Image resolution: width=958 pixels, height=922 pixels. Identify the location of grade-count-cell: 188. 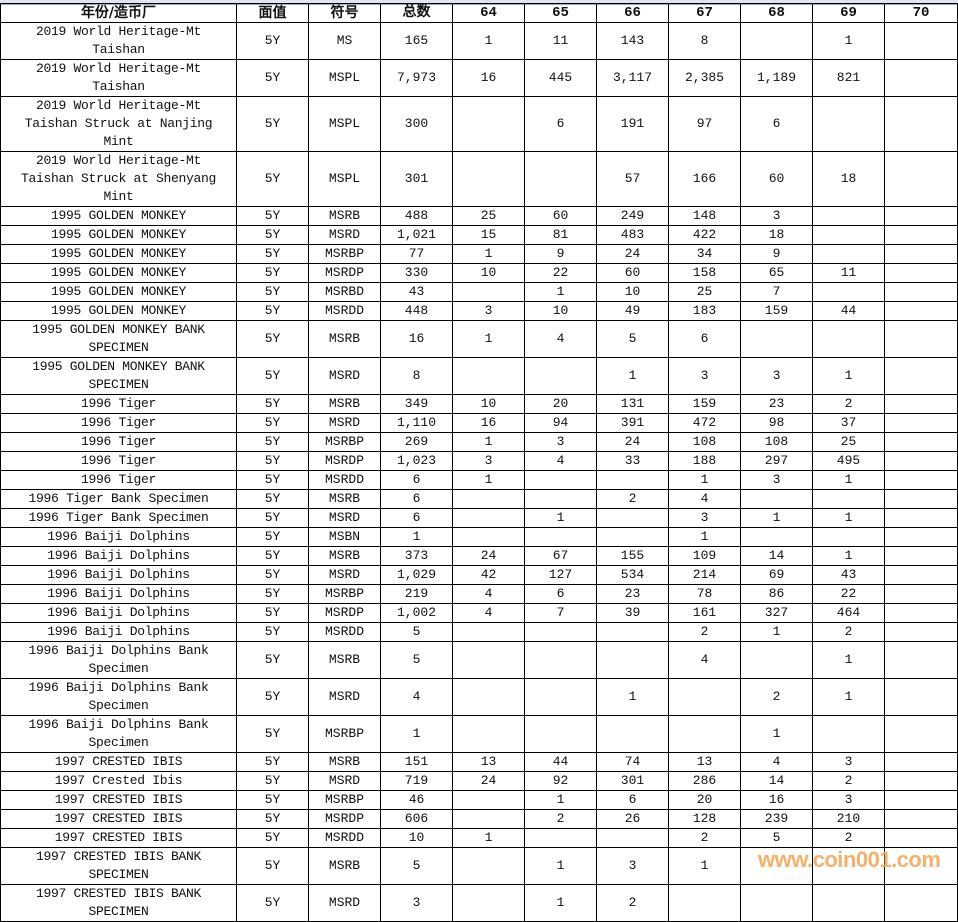
(704, 461).